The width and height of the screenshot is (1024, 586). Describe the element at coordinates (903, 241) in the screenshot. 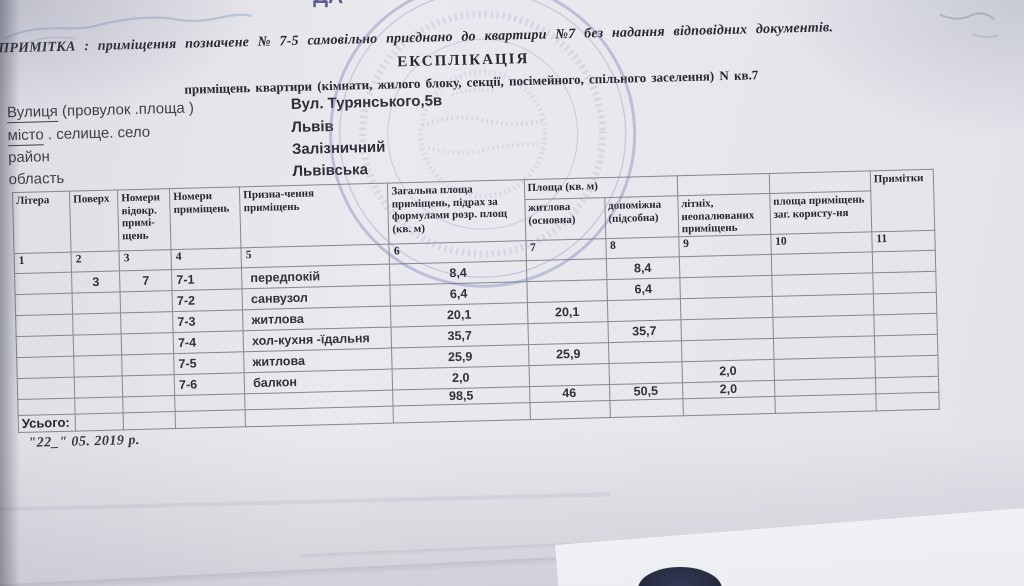

I see `cell: 11` at that location.